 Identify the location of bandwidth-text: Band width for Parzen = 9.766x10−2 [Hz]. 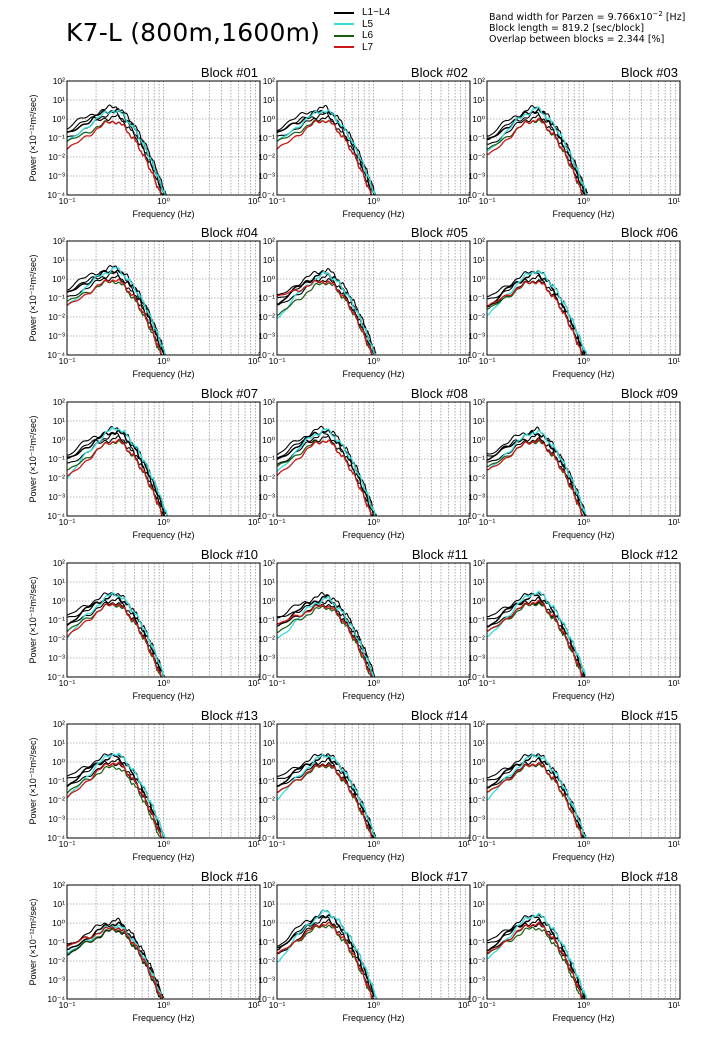
(587, 16).